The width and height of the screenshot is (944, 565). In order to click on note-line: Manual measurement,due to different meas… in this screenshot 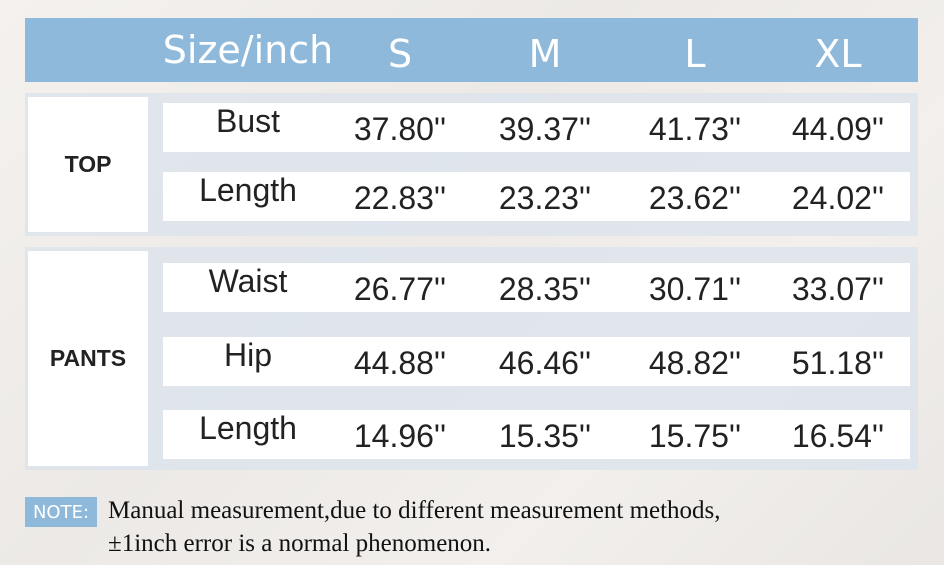, I will do `click(414, 510)`.